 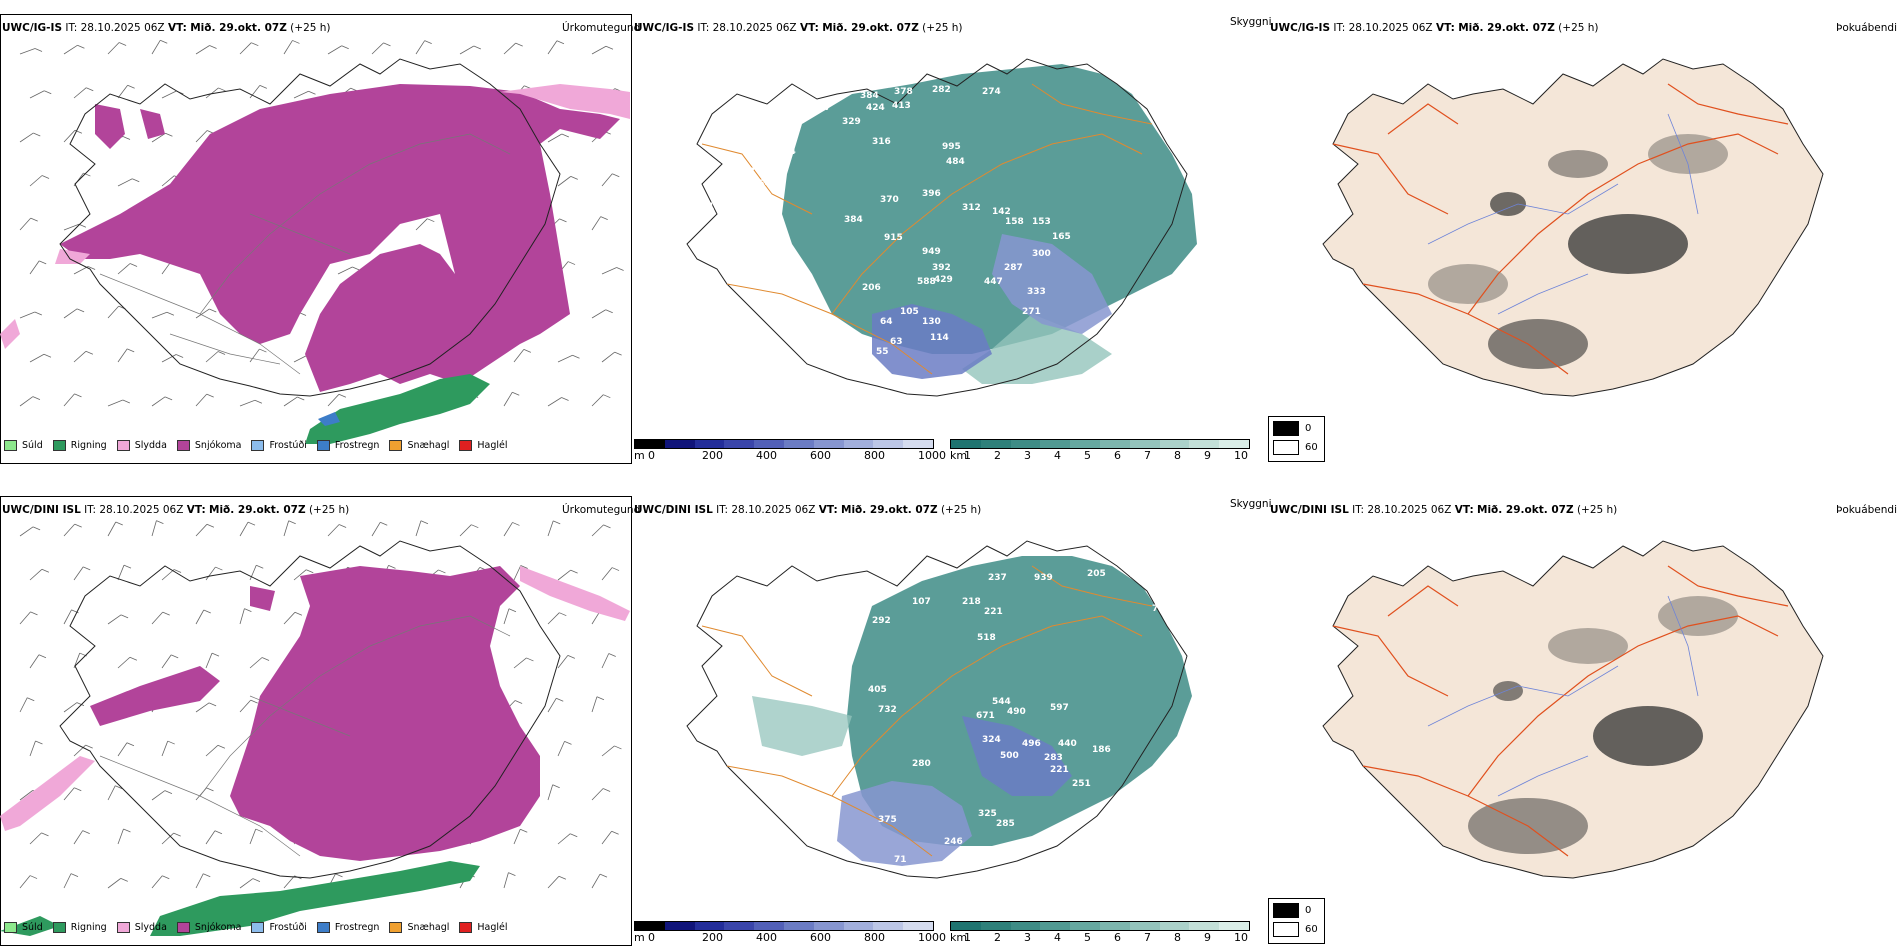 What do you see at coordinates (1016, 712) in the screenshot?
I see `cloudbase-label: 490` at bounding box center [1016, 712].